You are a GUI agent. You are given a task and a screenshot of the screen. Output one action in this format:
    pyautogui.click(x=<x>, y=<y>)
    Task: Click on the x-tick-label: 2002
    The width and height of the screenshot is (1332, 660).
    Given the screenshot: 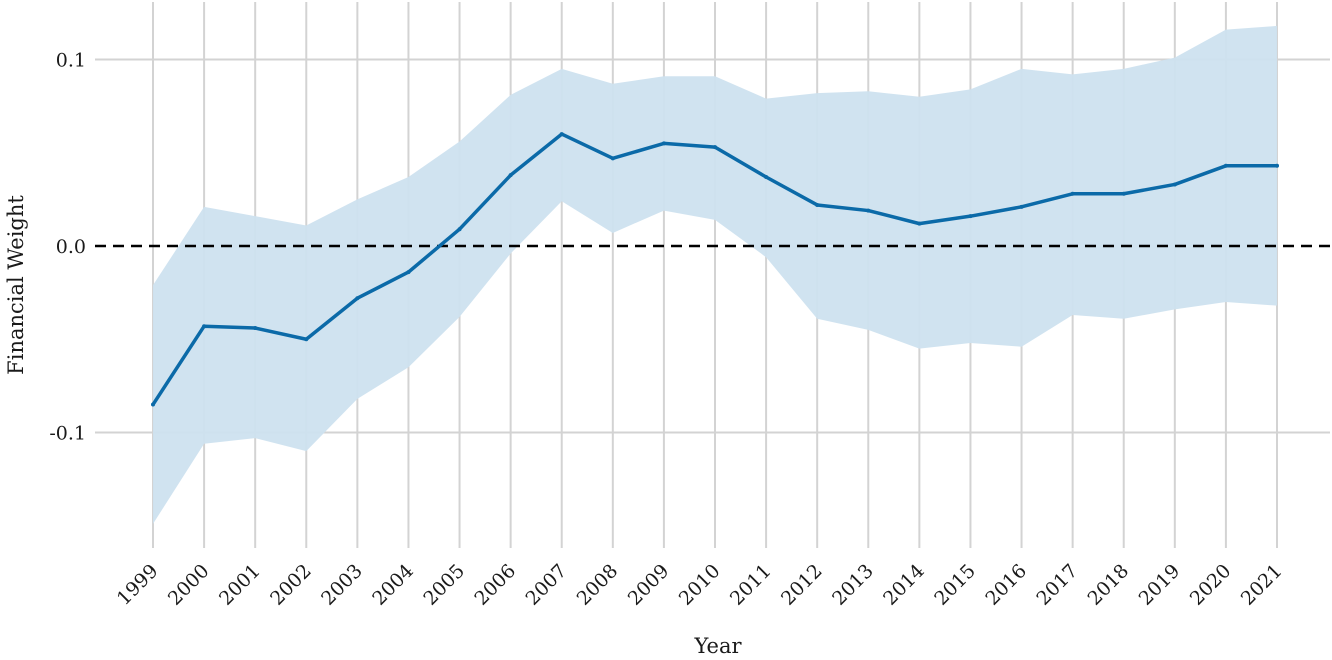 What is the action you would take?
    pyautogui.click(x=291, y=585)
    